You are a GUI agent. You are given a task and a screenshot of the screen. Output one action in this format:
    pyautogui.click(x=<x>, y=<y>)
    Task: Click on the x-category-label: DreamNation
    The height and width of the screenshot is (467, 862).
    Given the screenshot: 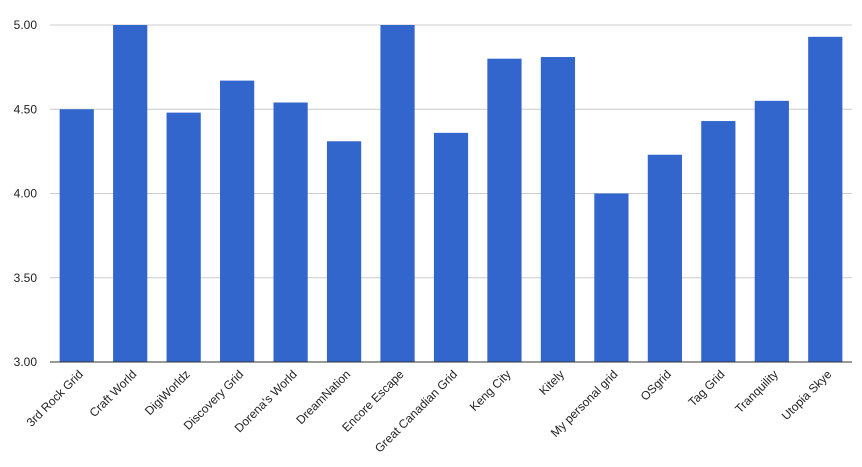 What is the action you would take?
    pyautogui.click(x=323, y=397)
    